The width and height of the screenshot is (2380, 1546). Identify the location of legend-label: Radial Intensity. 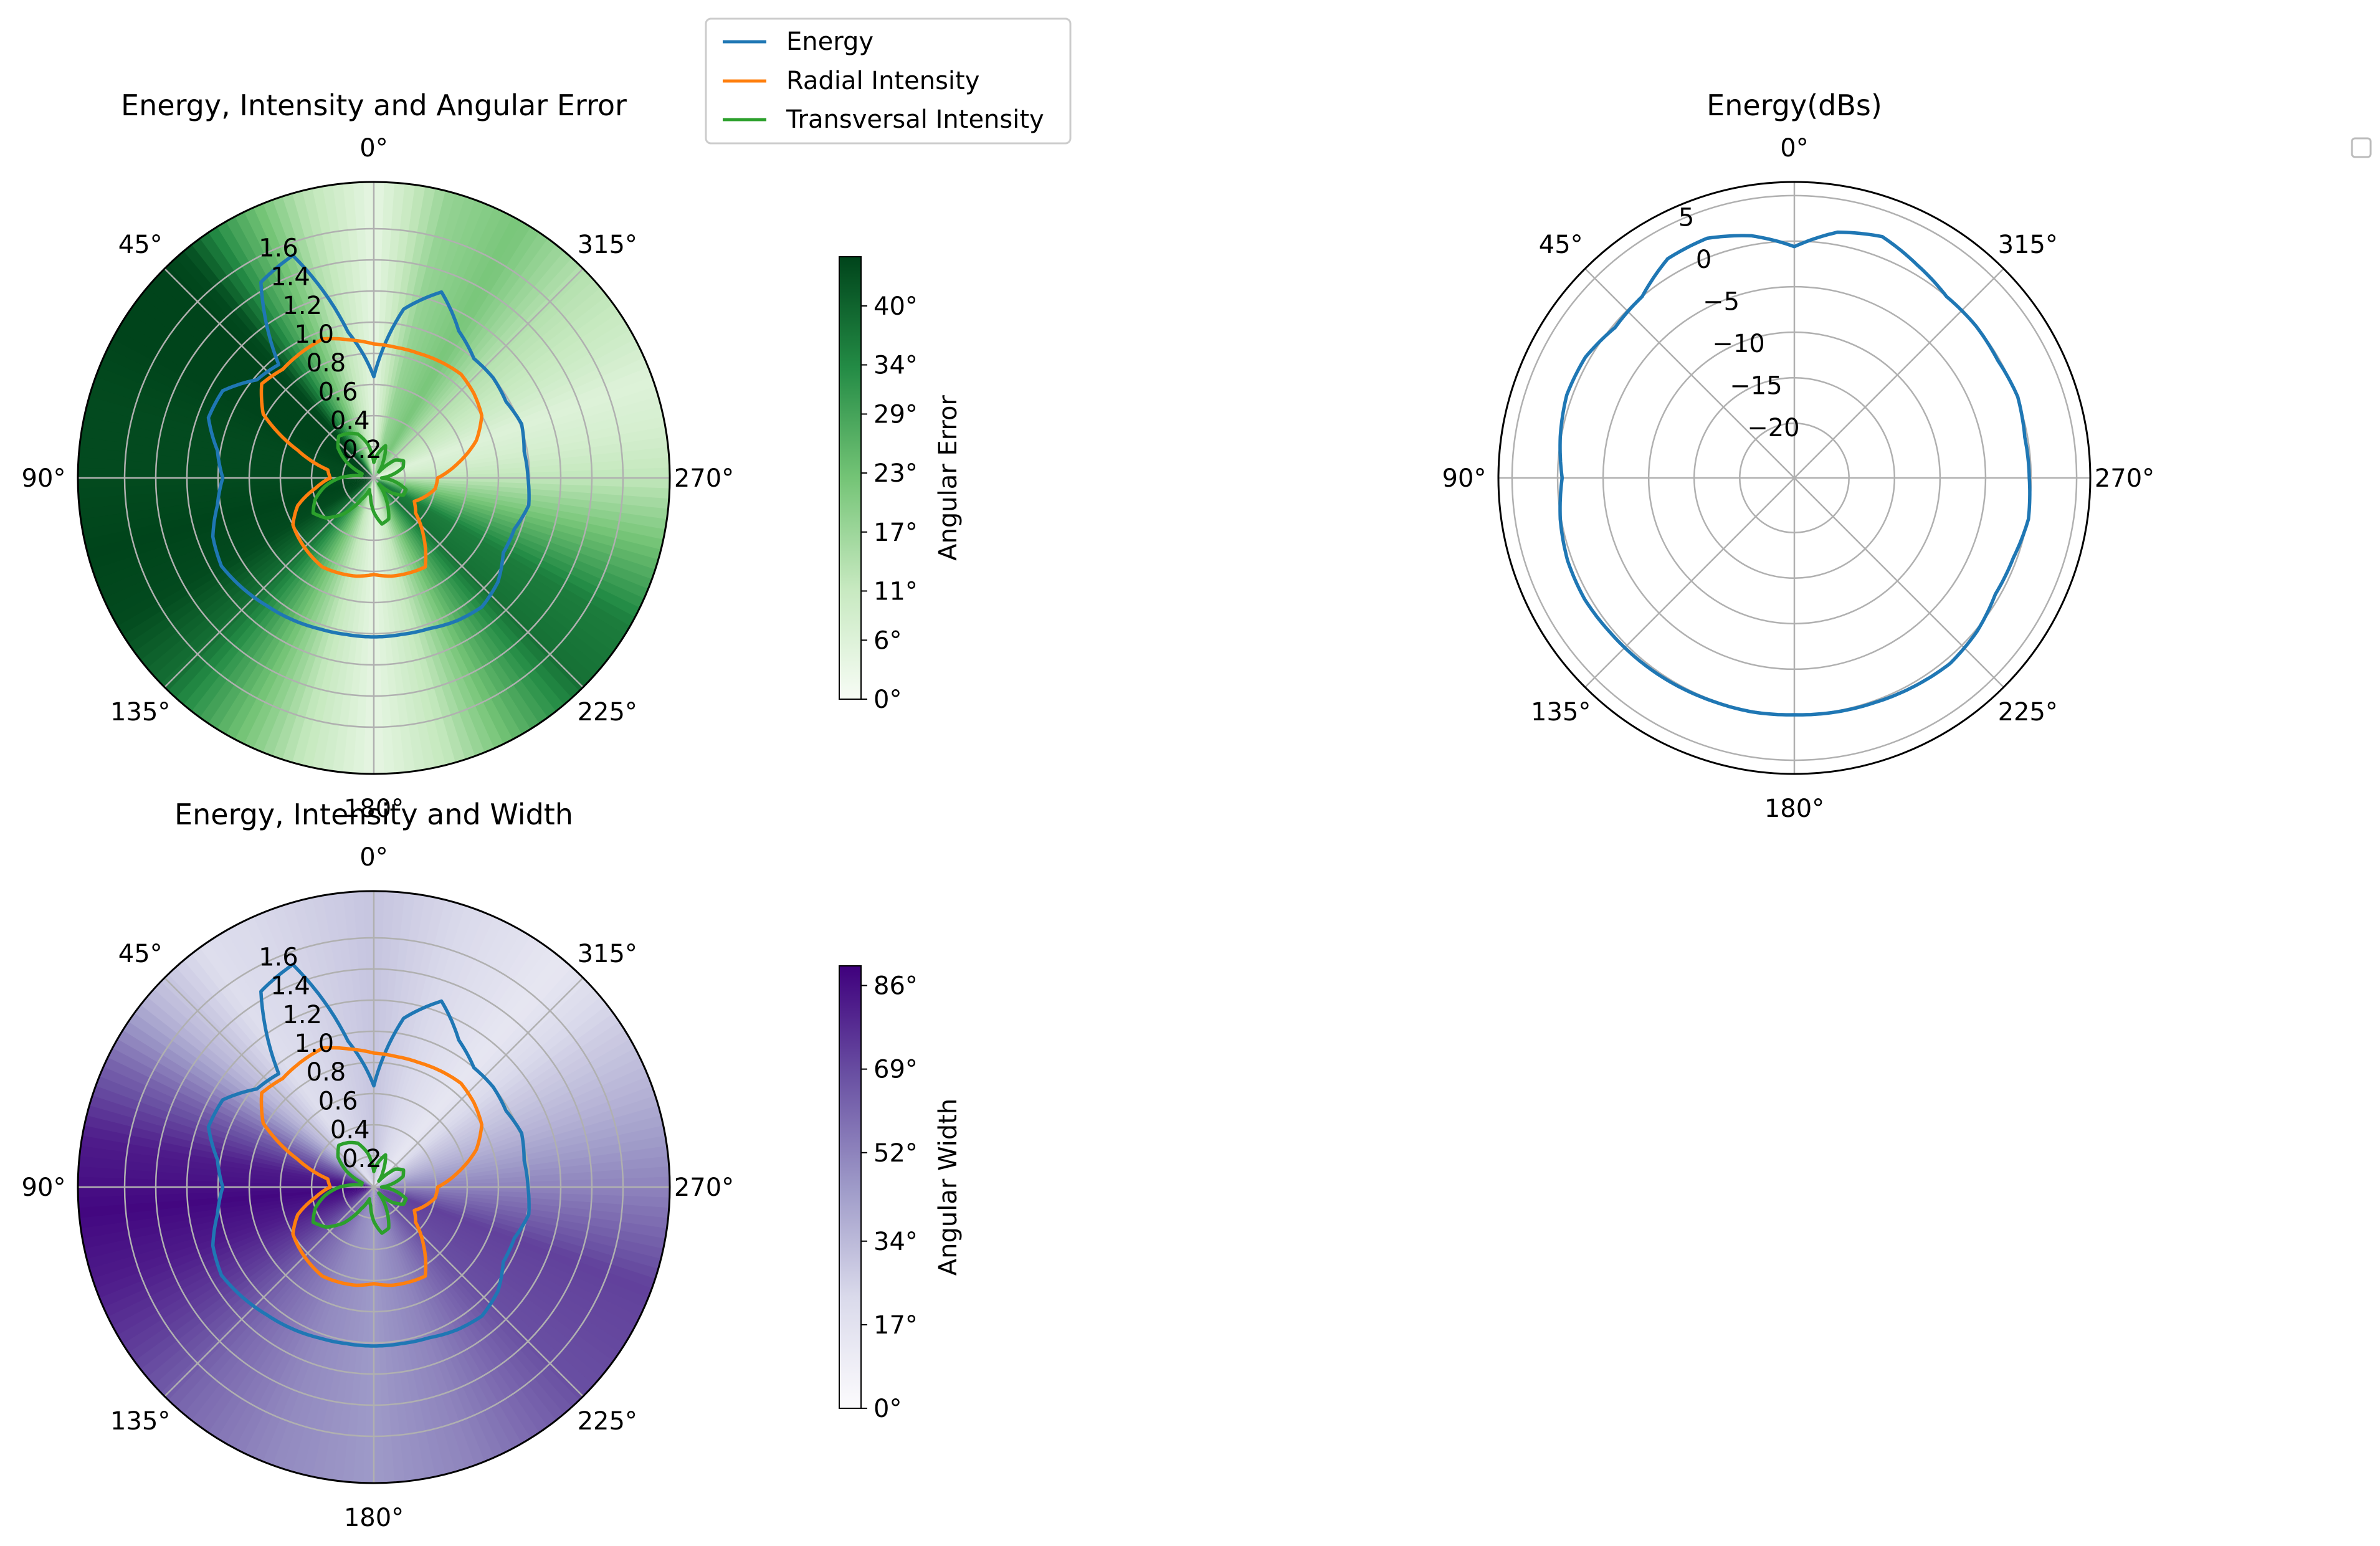
(883, 81).